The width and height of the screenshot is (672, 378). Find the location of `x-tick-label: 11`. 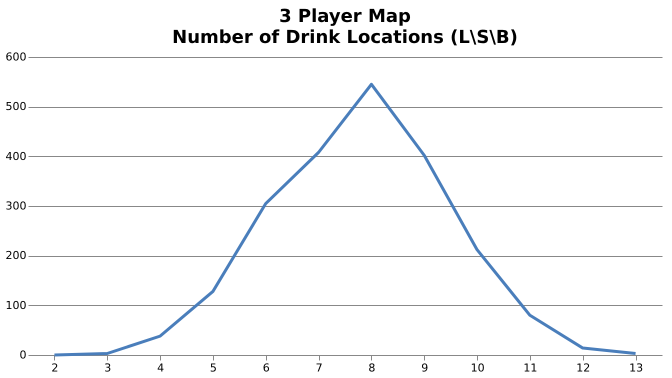

x-tick-label: 11 is located at coordinates (530, 368).